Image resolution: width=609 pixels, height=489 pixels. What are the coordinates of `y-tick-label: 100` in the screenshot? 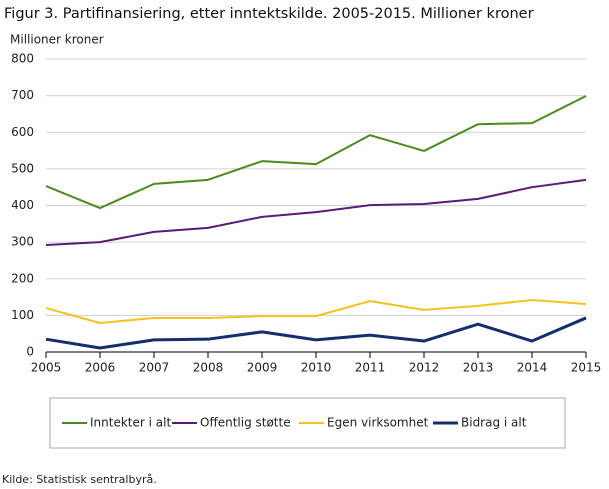 It's located at (22, 315).